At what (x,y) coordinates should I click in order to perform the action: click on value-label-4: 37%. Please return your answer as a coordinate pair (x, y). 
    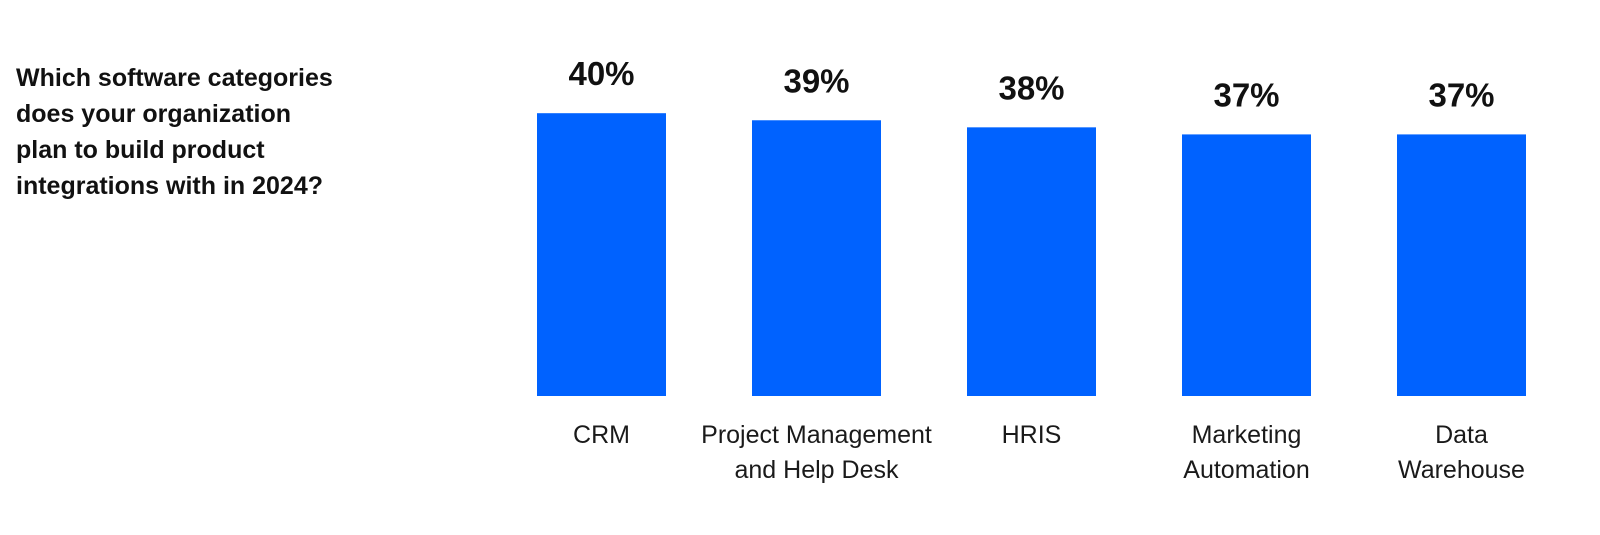
    Looking at the image, I should click on (1461, 94).